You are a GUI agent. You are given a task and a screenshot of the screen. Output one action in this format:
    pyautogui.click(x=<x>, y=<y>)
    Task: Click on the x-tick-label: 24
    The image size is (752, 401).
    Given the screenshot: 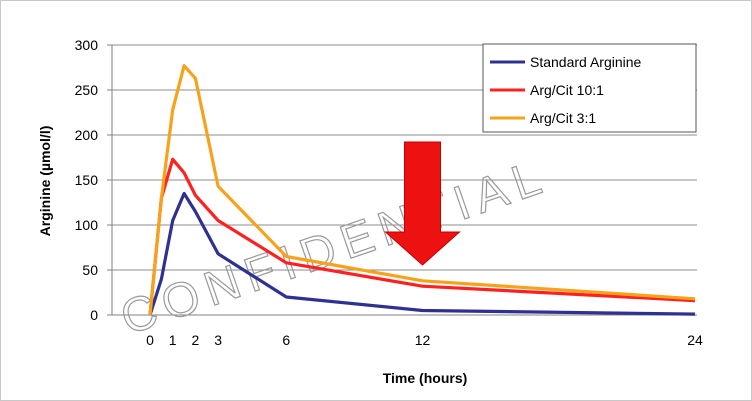 What is the action you would take?
    pyautogui.click(x=695, y=340)
    